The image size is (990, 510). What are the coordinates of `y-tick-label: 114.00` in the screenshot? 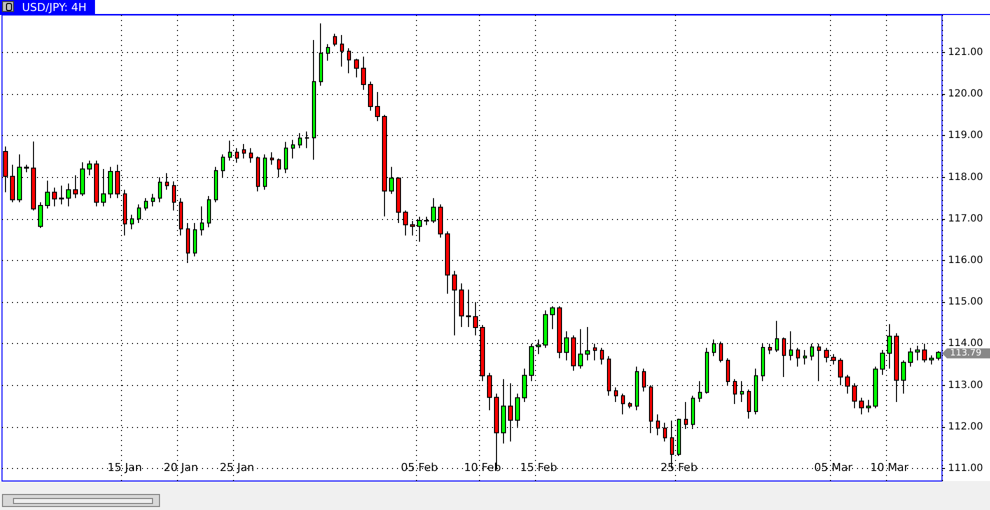 It's located at (965, 344).